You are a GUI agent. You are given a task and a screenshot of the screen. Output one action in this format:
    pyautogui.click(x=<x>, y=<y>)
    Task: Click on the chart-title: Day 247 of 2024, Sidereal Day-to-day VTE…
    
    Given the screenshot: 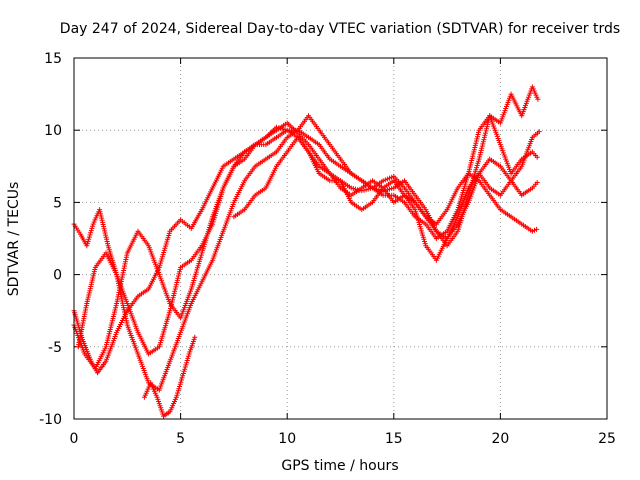 What is the action you would take?
    pyautogui.click(x=340, y=29)
    